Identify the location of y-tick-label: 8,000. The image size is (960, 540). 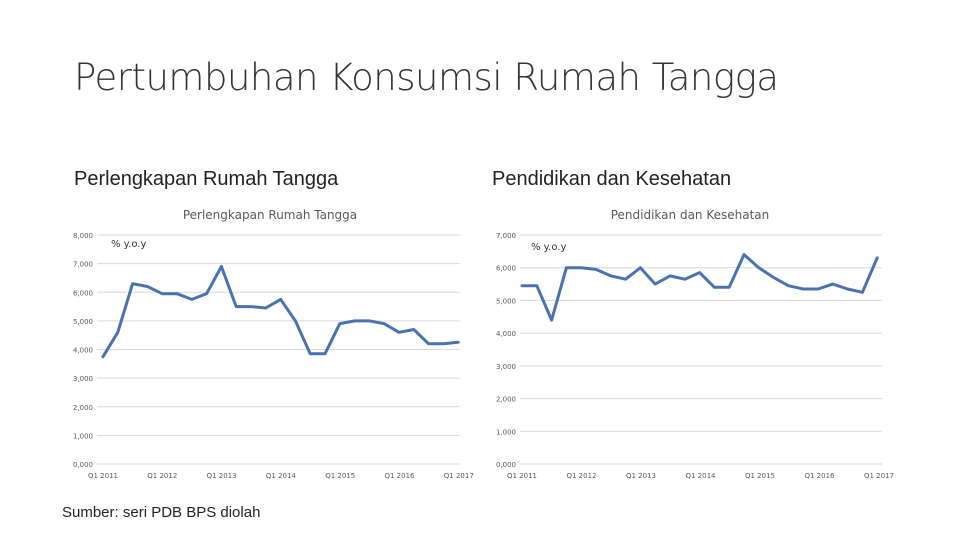
(83, 236).